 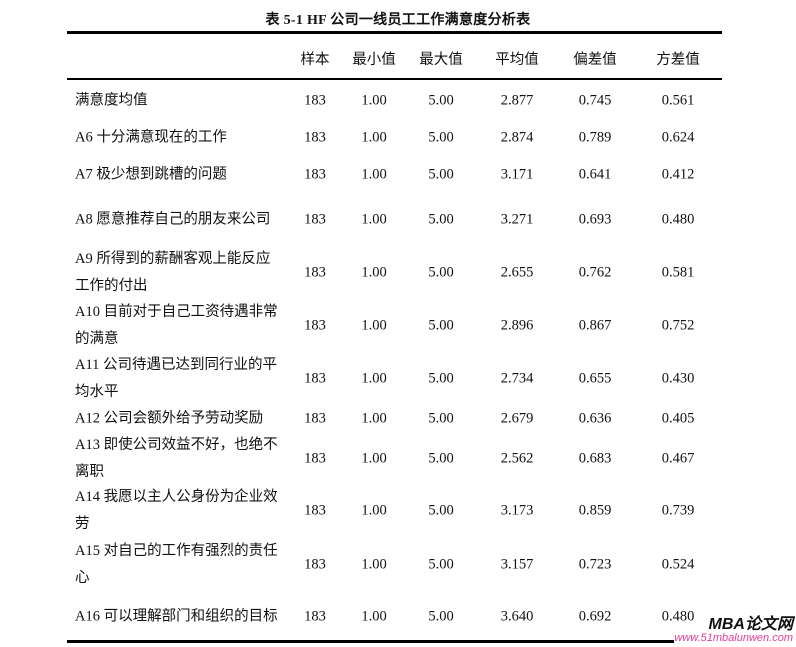 I want to click on column-header: 偏差值, so click(x=595, y=60).